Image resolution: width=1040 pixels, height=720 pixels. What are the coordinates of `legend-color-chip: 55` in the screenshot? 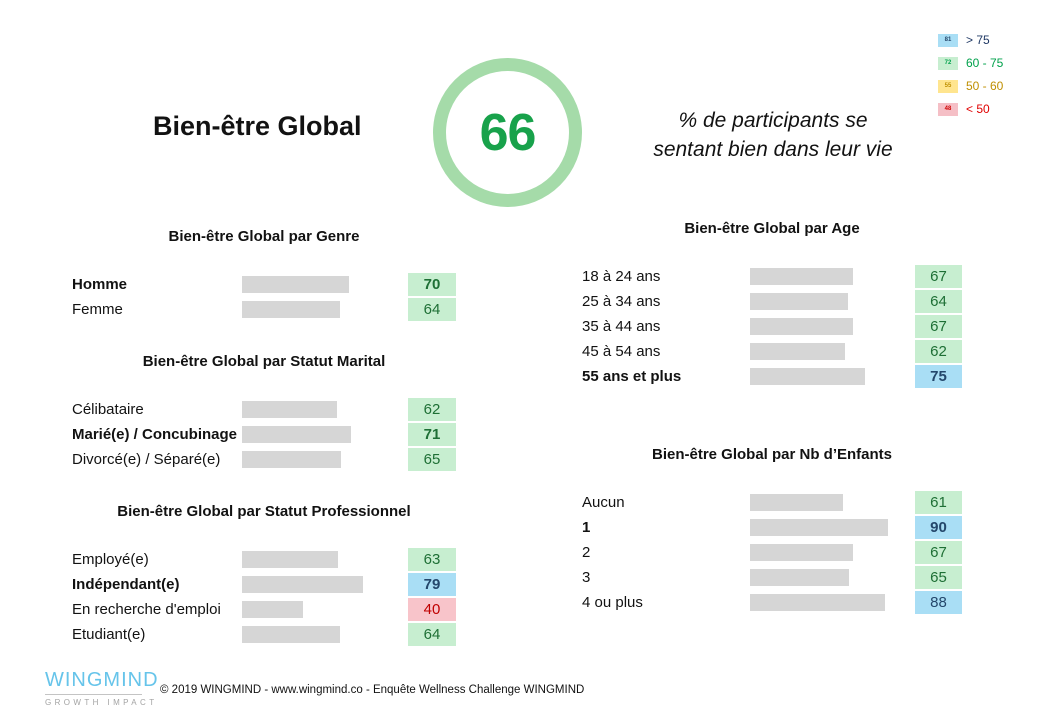 It's located at (948, 86).